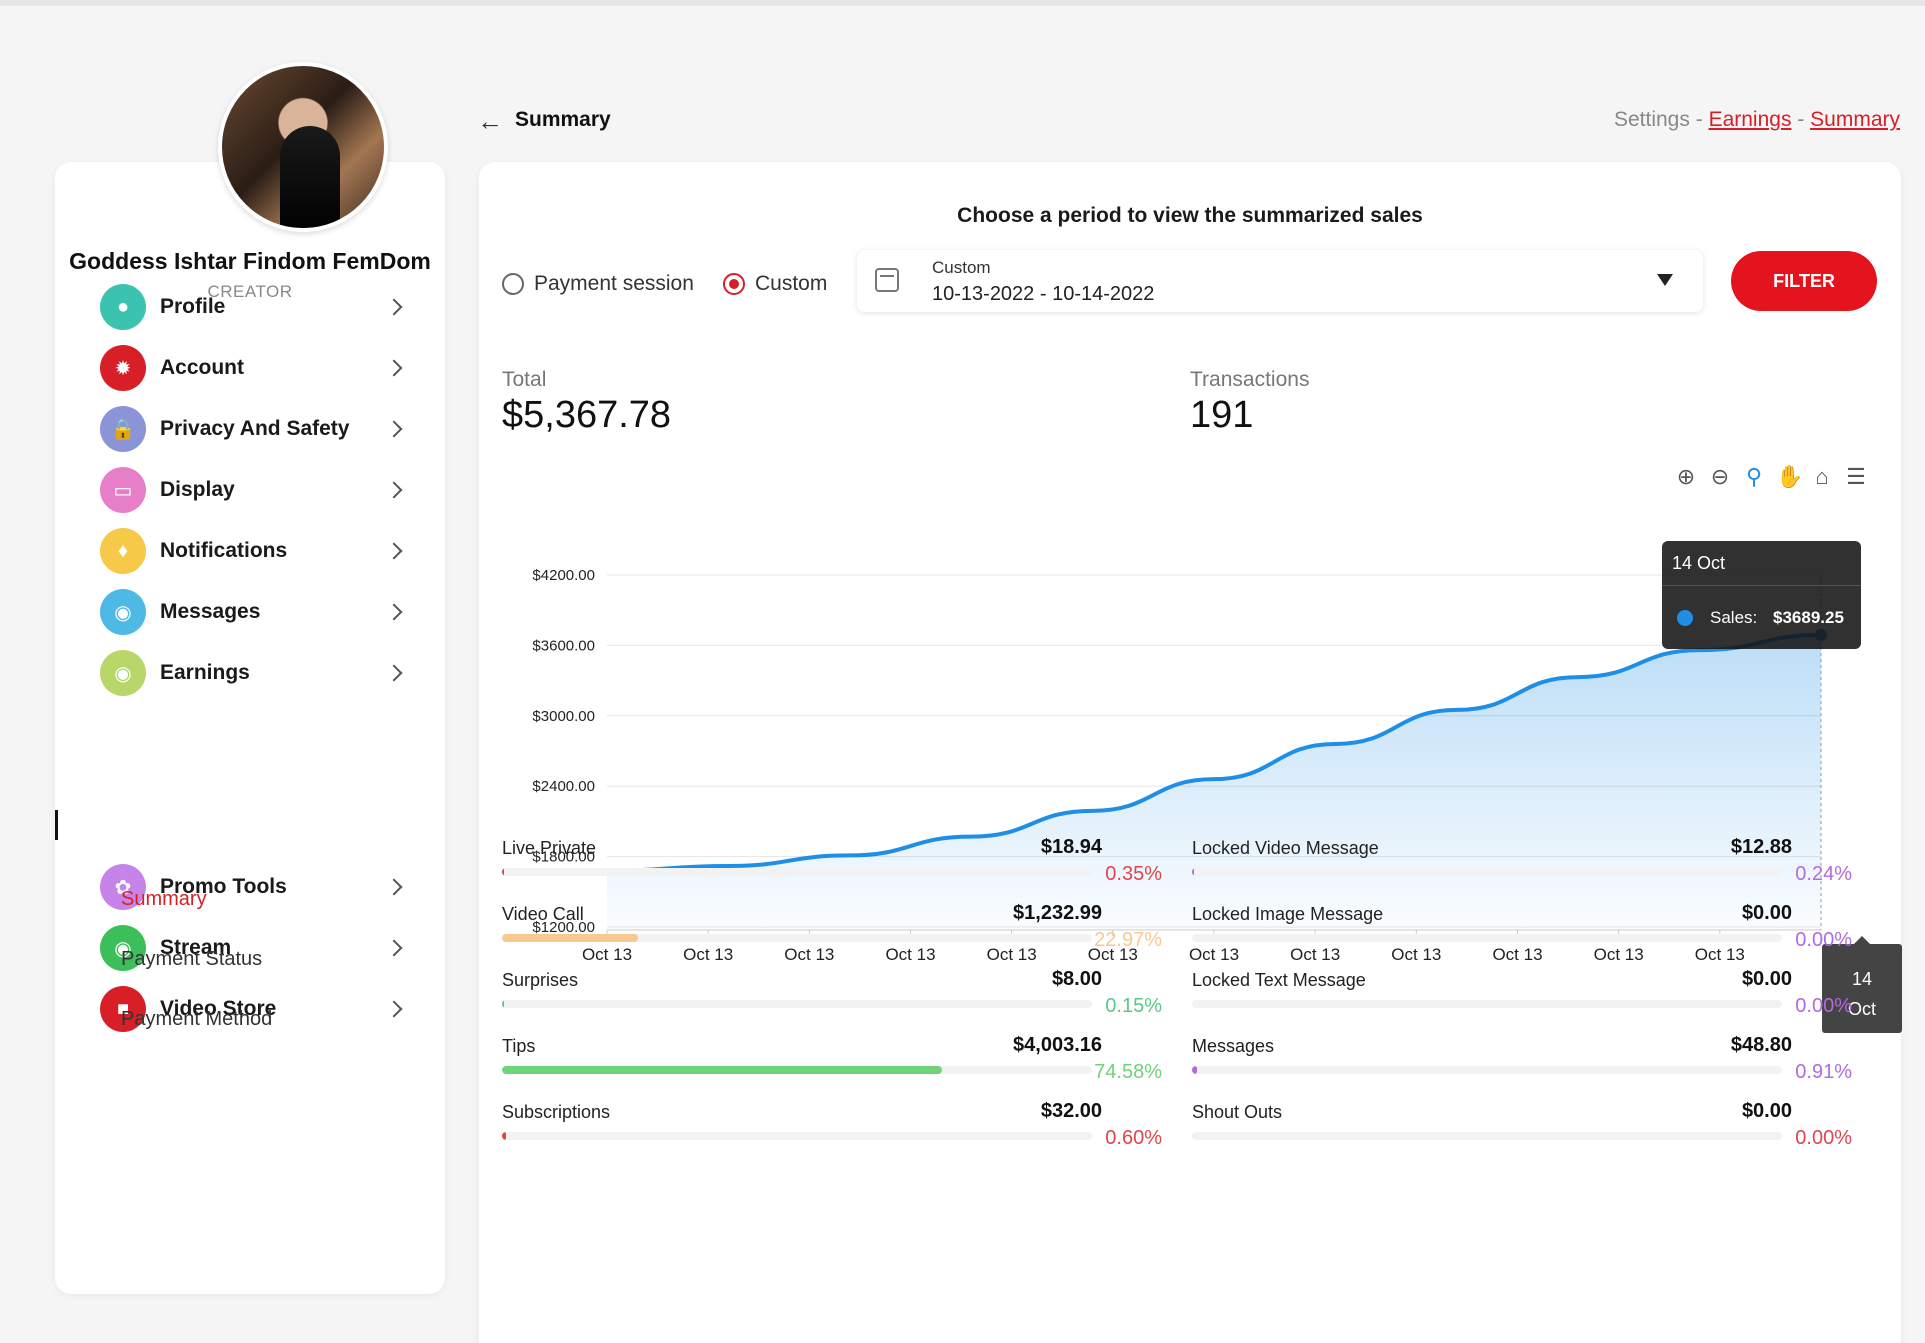 This screenshot has height=1343, width=1925. Describe the element at coordinates (1750, 119) in the screenshot. I see `breadcrumb-earnings: Earnings` at that location.